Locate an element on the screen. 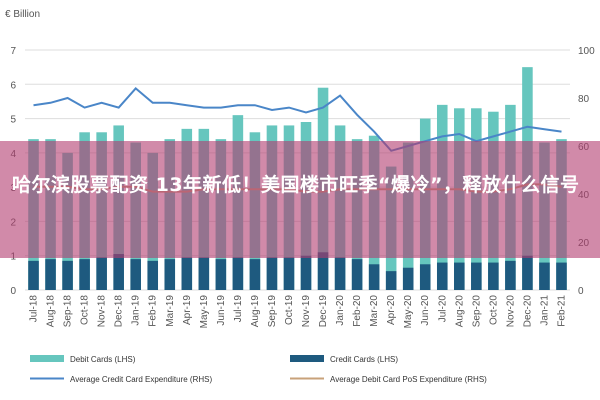 The image size is (600, 400). x-tick-label: Sep-19 is located at coordinates (272, 311).